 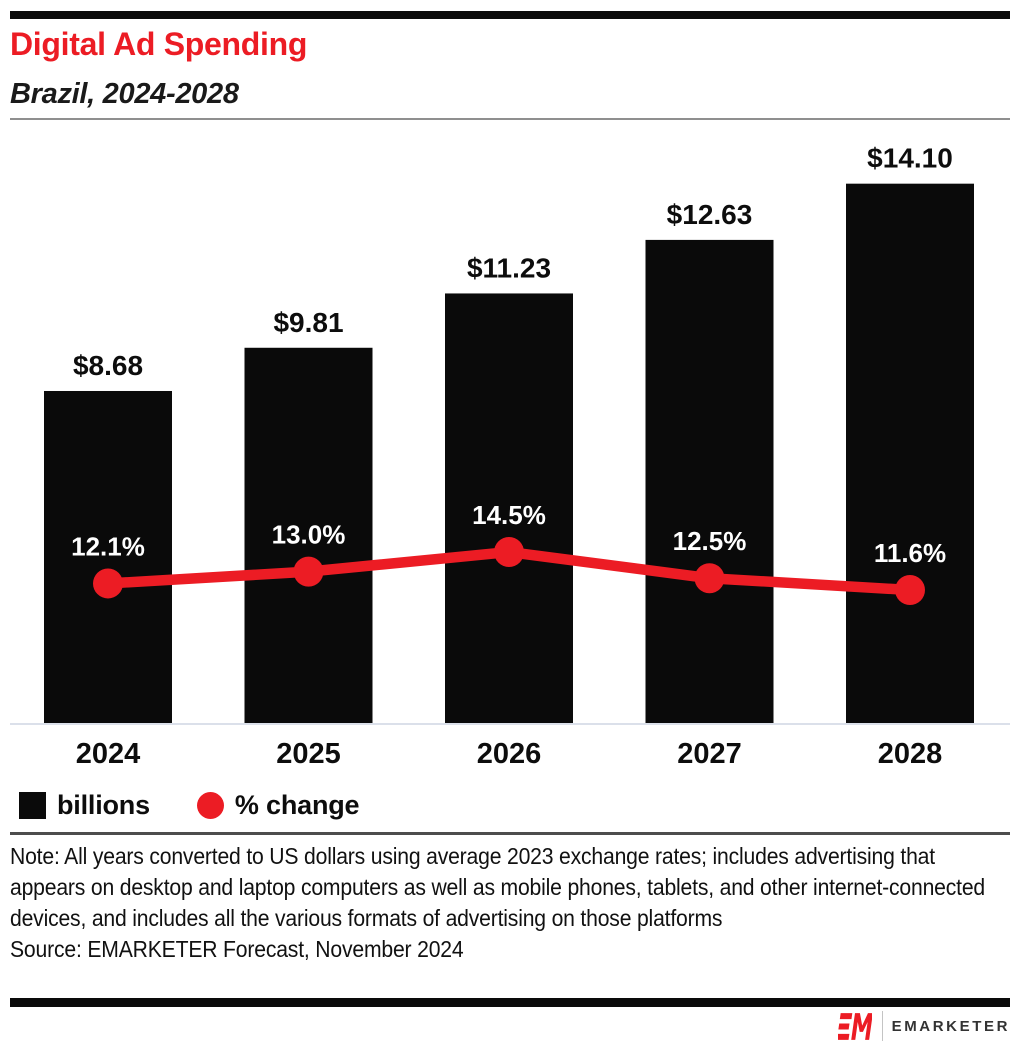 I want to click on bar-2024, so click(x=108, y=556).